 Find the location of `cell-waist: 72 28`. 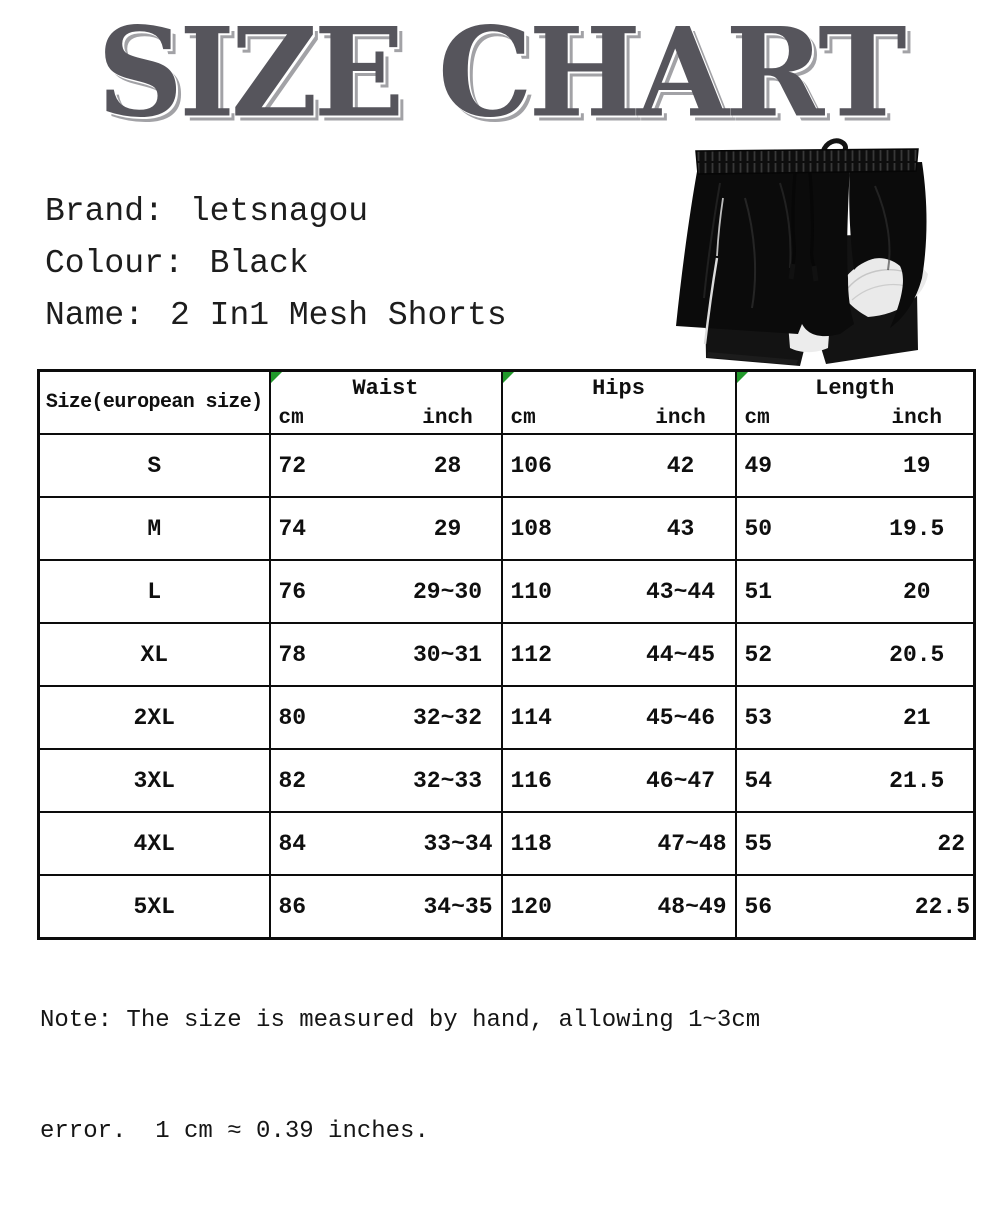

cell-waist: 72 28 is located at coordinates (385, 465).